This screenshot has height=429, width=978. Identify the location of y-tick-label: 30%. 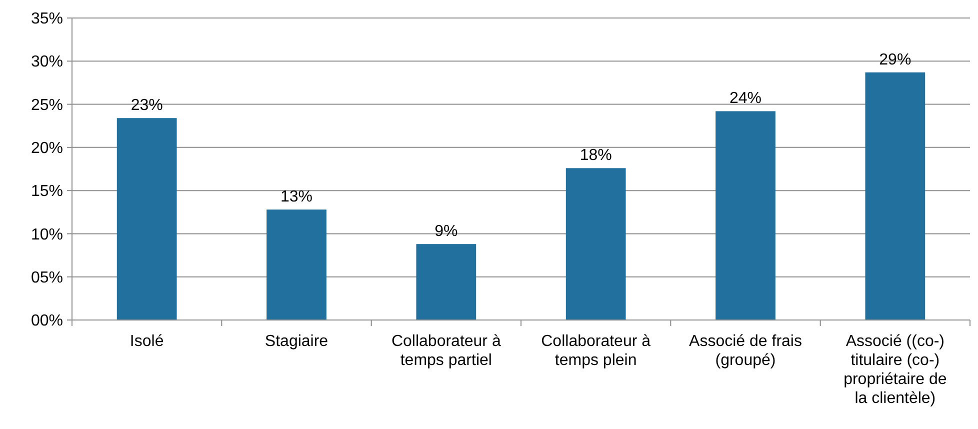
(46, 62).